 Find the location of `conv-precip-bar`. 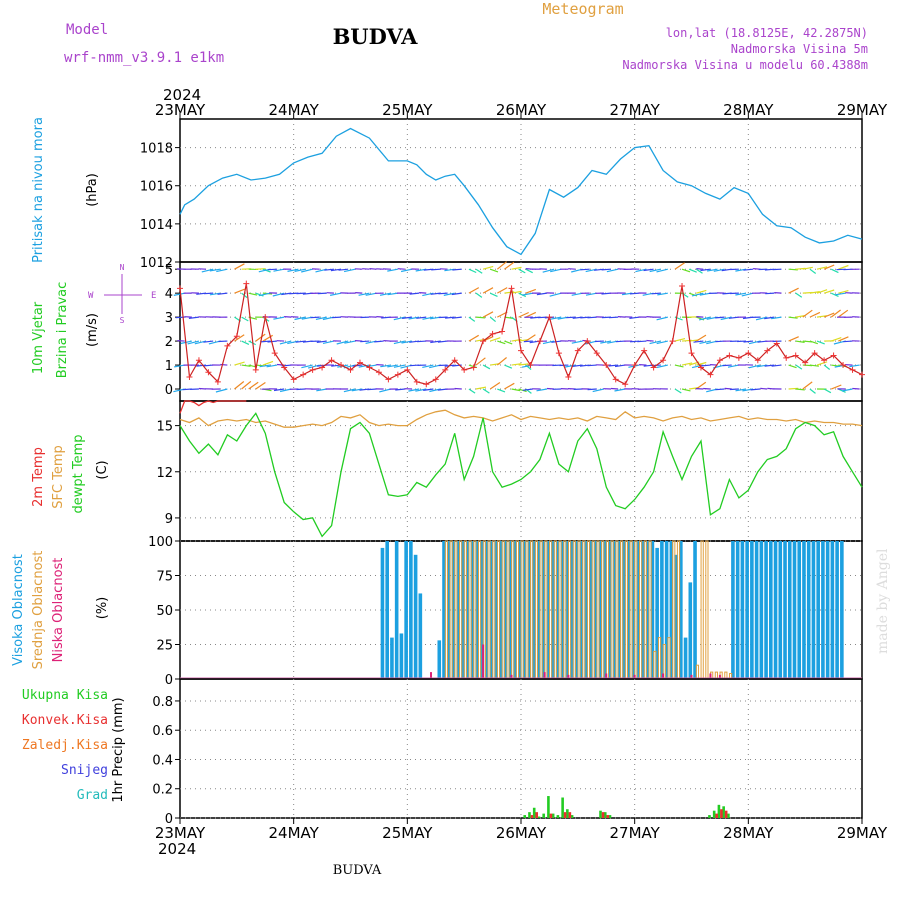

conv-precip-bar is located at coordinates (716, 815).